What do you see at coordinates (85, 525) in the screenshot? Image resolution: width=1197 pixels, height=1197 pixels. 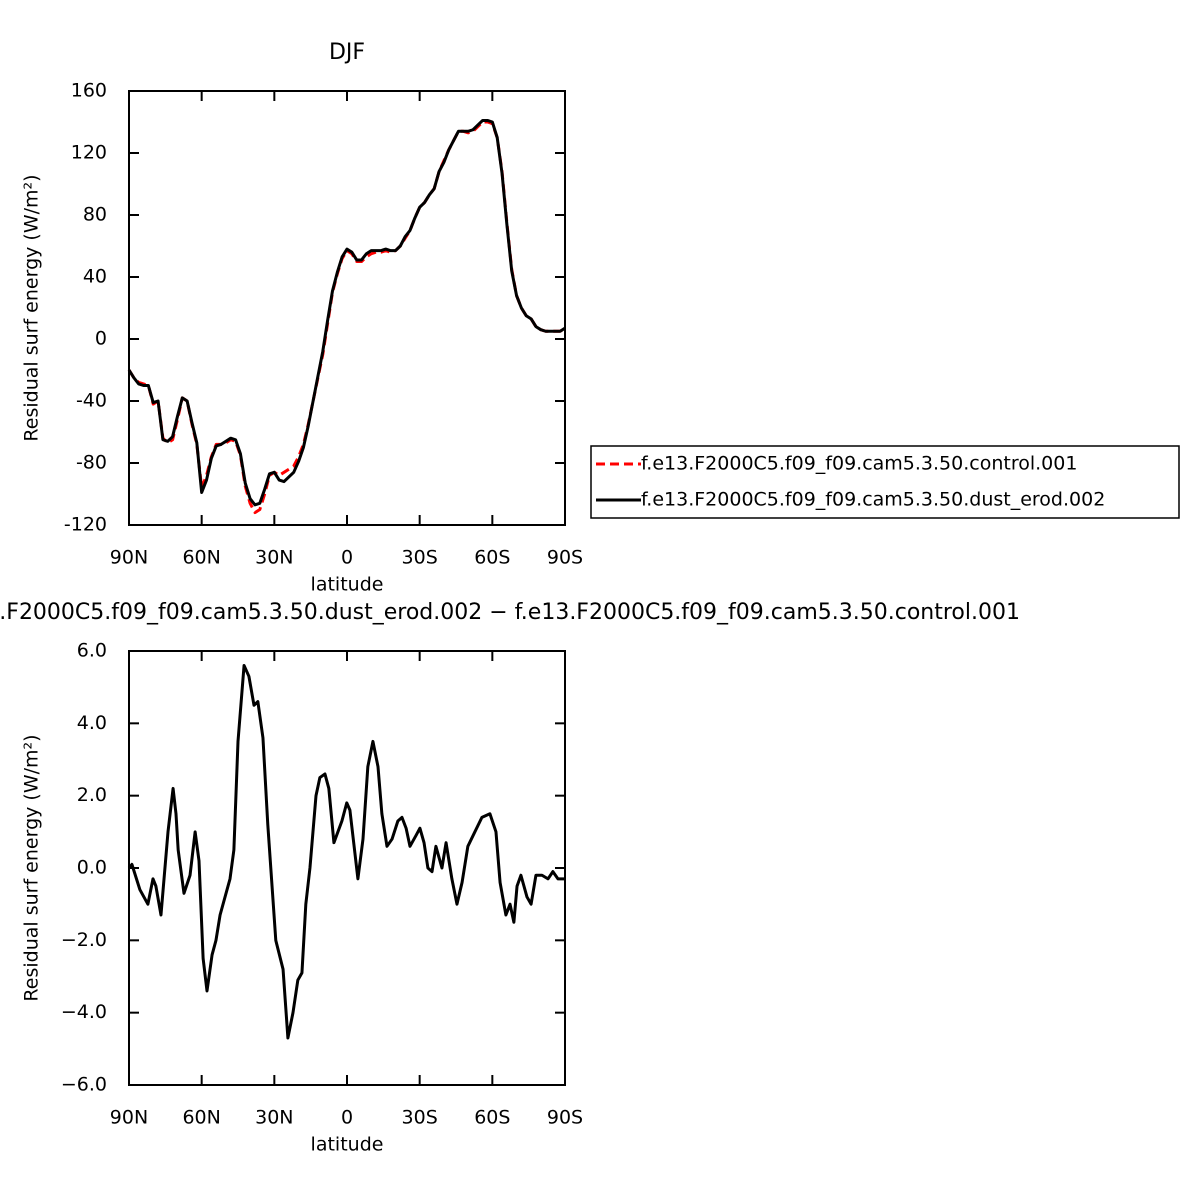 I see `y-tick-label: -120` at bounding box center [85, 525].